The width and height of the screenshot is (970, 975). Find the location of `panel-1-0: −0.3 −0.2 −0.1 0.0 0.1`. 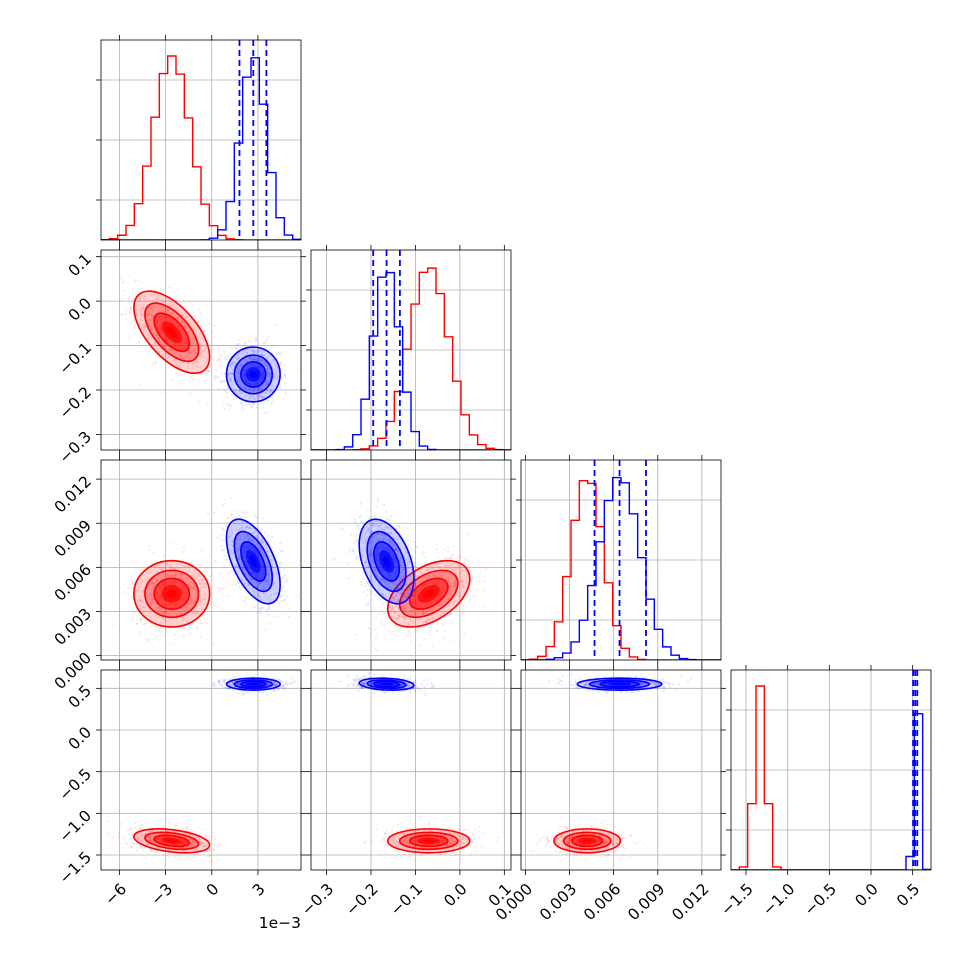

panel-1-0: −0.3 −0.2 −0.1 0.0 0.1 is located at coordinates (181, 356).